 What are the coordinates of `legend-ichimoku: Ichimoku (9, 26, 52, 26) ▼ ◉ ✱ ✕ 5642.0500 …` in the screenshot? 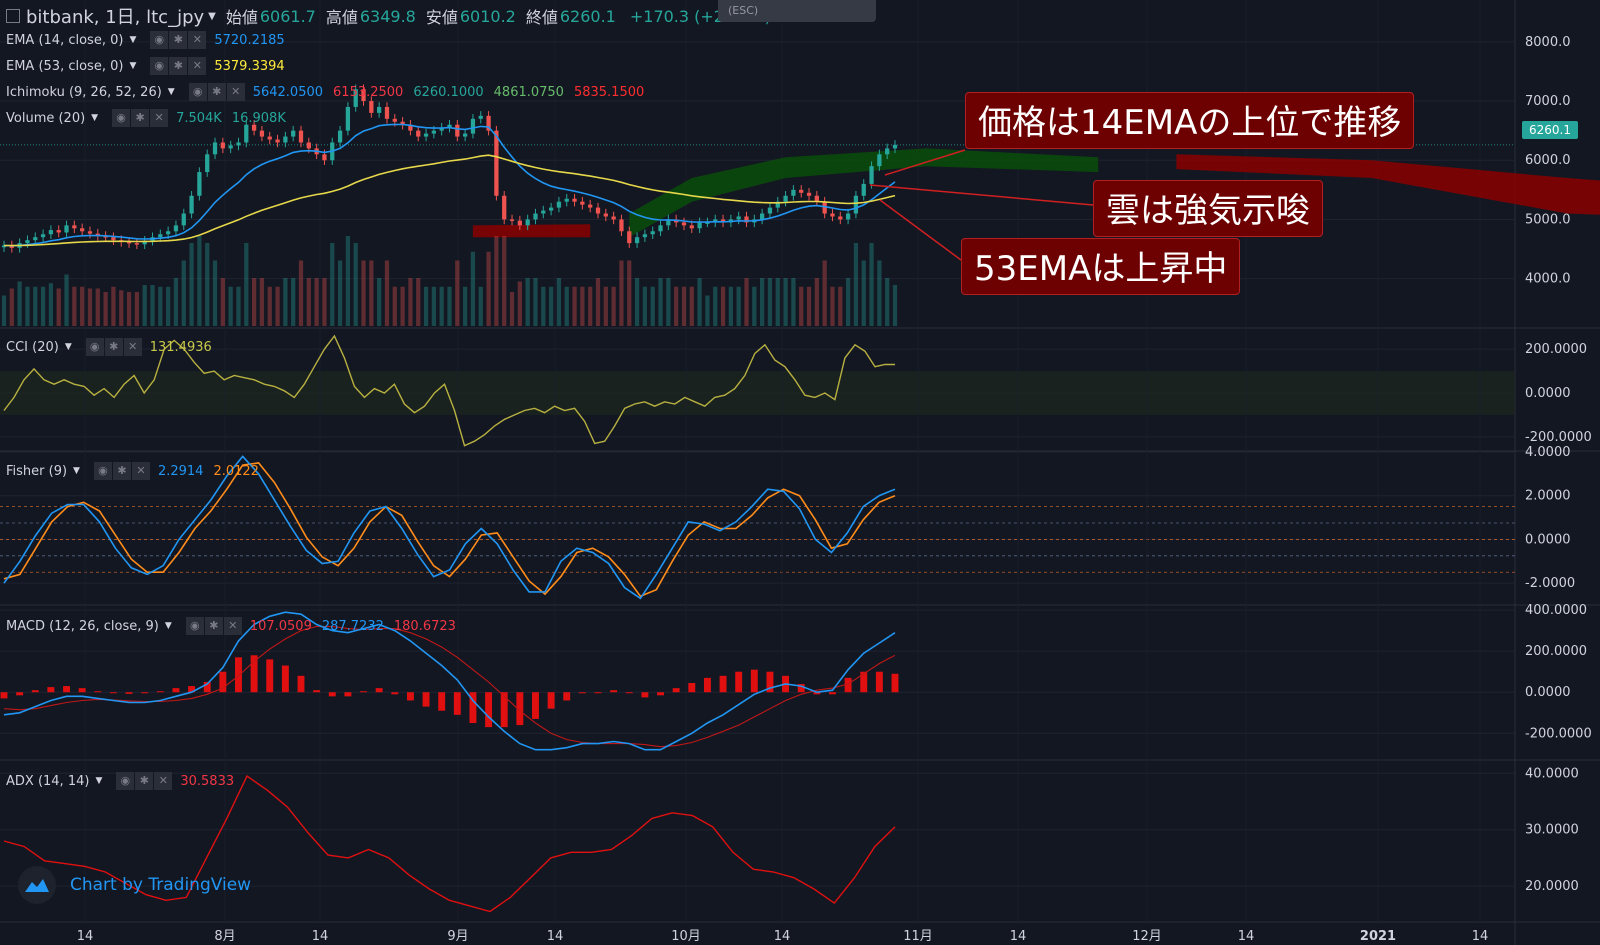 It's located at (330, 92).